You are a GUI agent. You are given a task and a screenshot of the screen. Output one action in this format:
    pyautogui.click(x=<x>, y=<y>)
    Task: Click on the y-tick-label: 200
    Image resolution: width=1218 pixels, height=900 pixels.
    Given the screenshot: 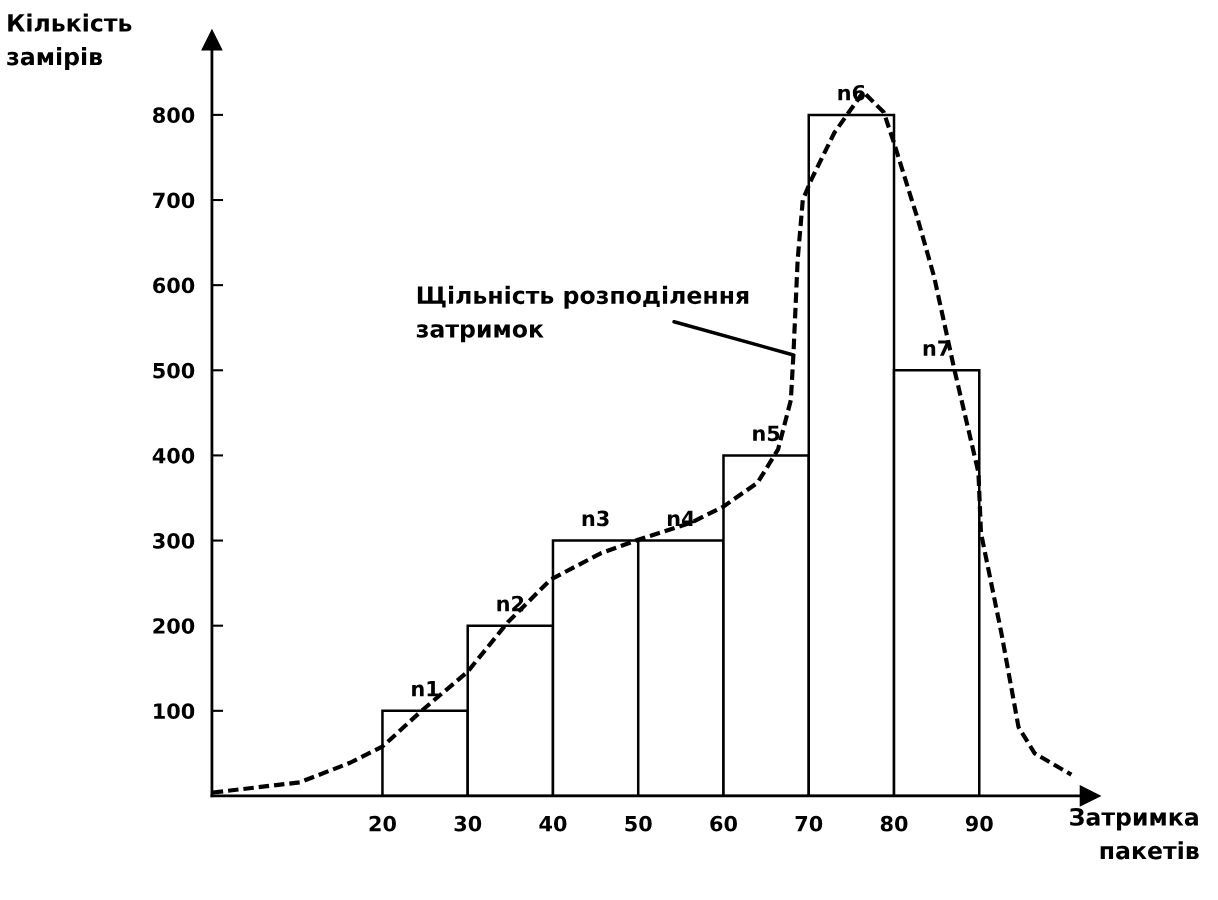 What is the action you would take?
    pyautogui.click(x=174, y=626)
    